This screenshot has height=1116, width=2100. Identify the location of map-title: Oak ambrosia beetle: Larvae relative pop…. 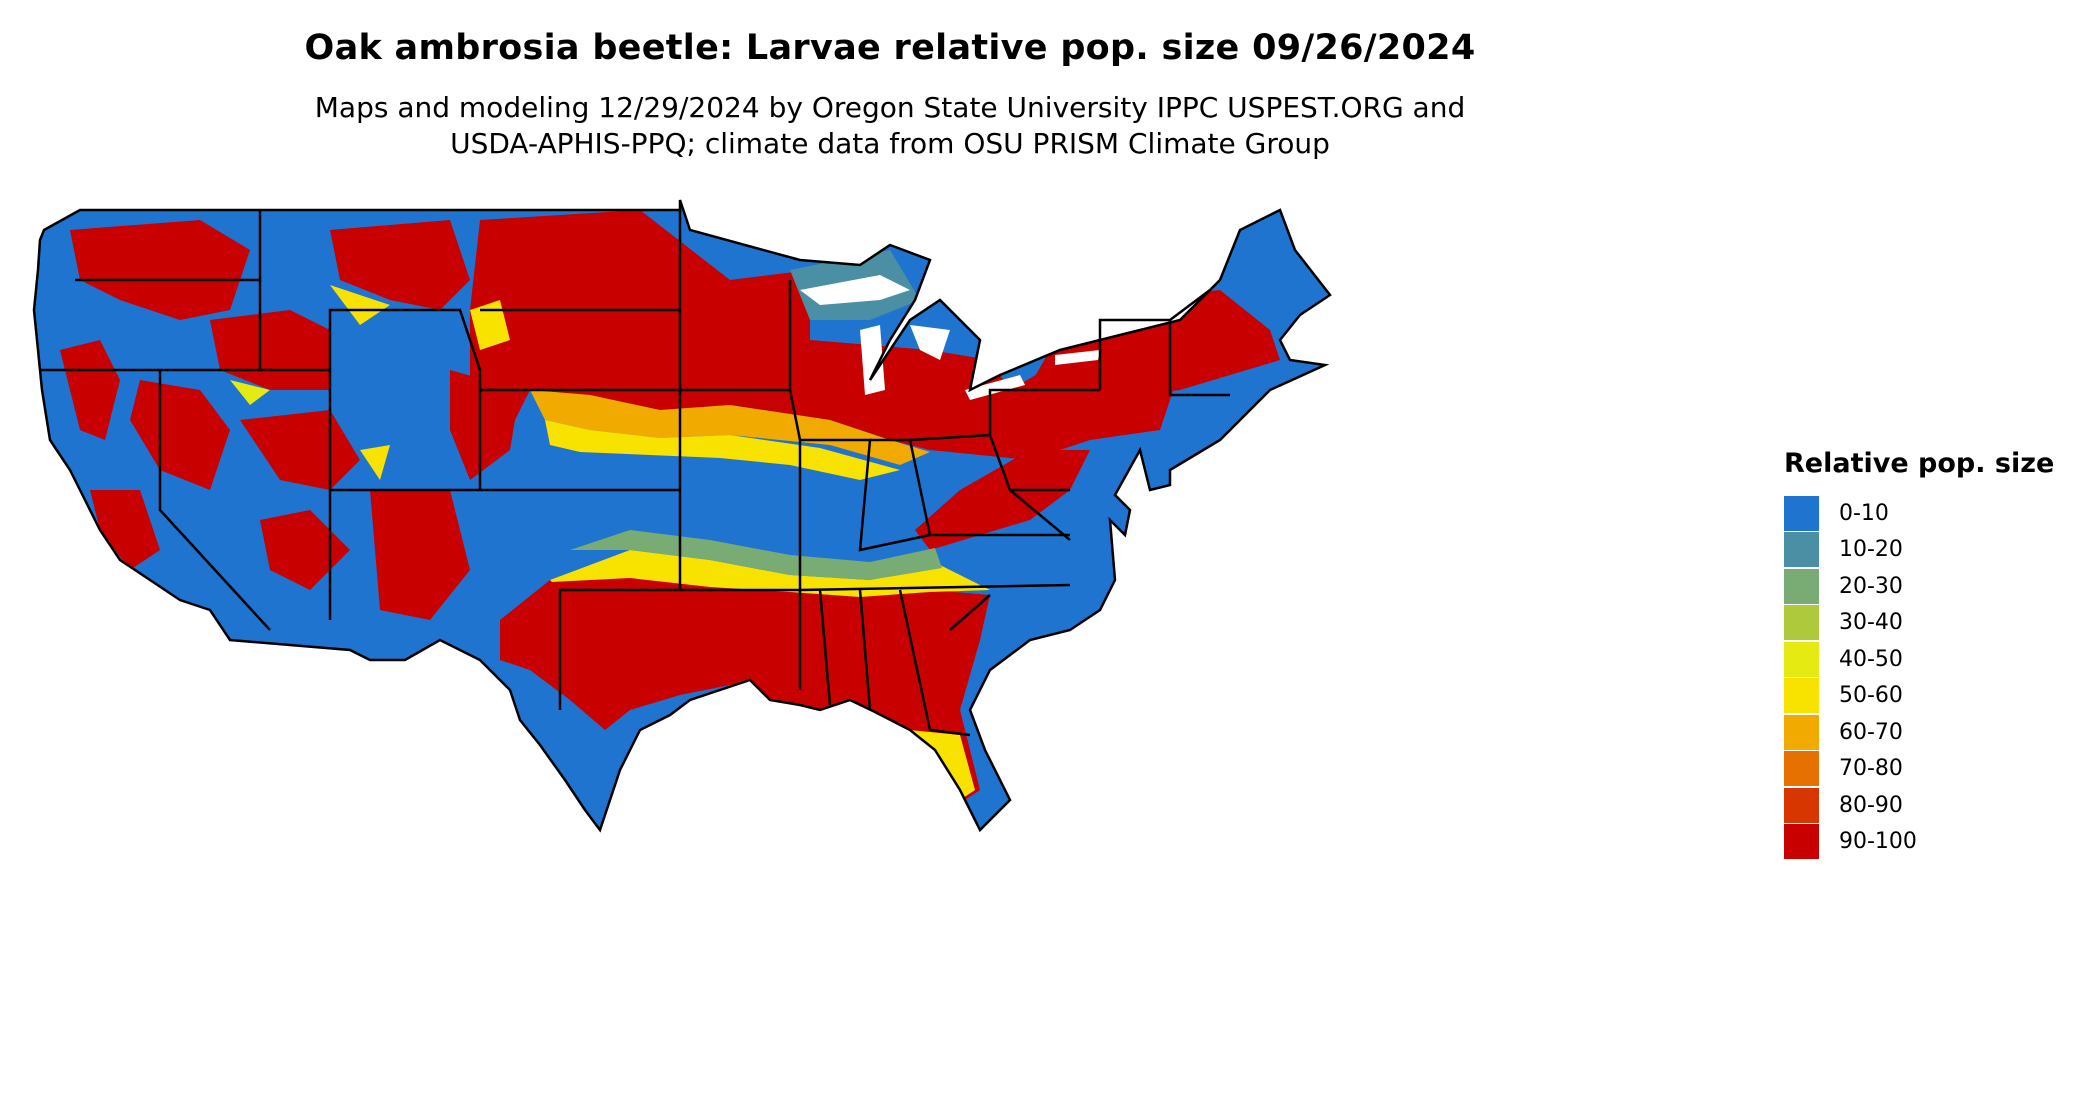
(890, 48).